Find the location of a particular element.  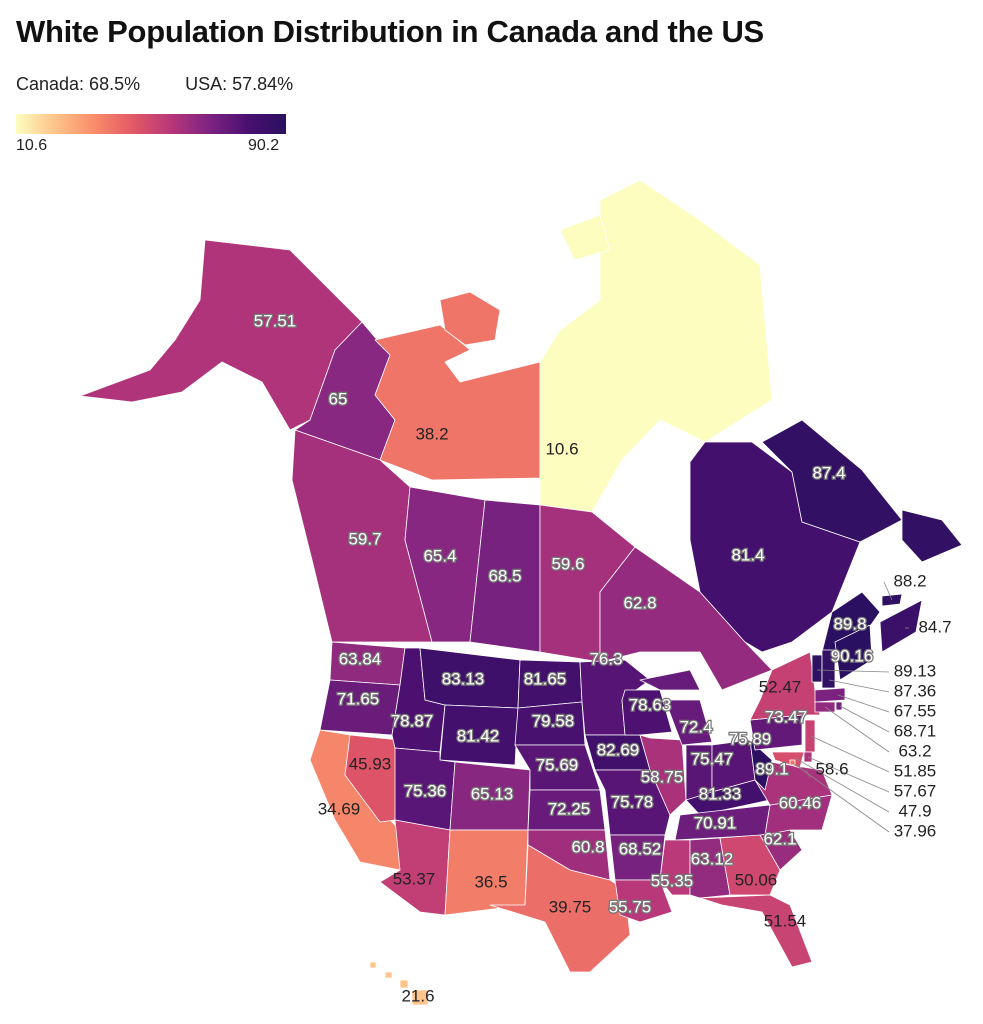

leader-line-new-jersey is located at coordinates (850, 754).